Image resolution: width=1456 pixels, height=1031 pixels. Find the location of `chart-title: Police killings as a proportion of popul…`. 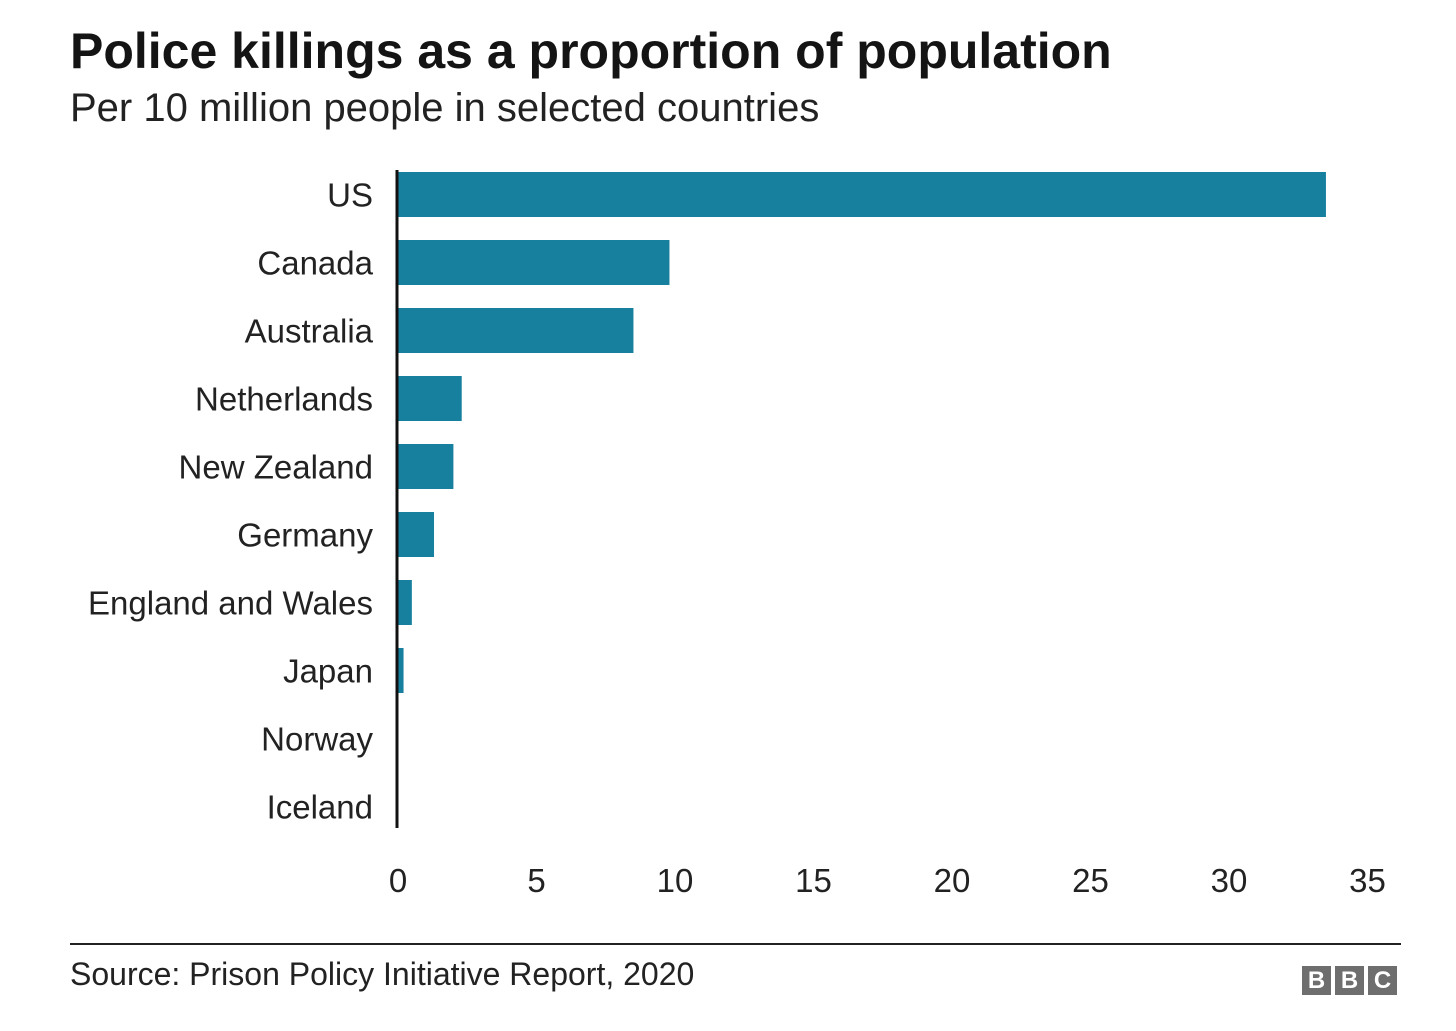

chart-title: Police killings as a proportion of popul… is located at coordinates (591, 51).